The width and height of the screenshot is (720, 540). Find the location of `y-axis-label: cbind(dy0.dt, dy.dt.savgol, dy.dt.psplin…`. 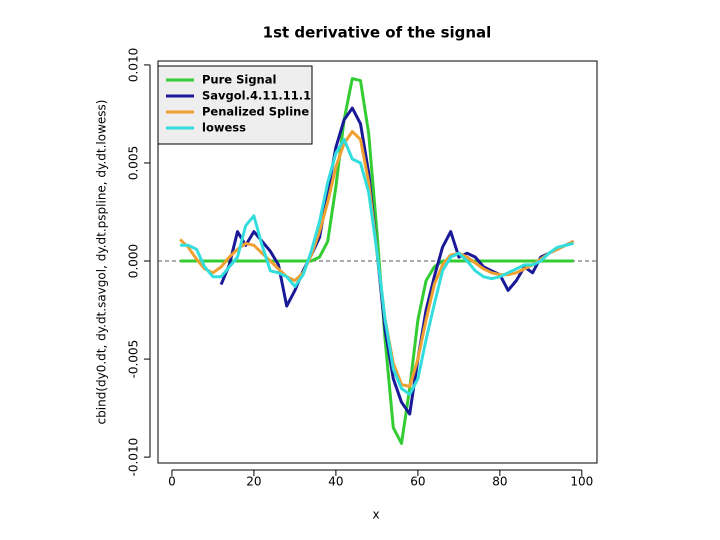

y-axis-label: cbind(dy0.dt, dy.dt.savgol, dy.dt.psplin… is located at coordinates (102, 262).